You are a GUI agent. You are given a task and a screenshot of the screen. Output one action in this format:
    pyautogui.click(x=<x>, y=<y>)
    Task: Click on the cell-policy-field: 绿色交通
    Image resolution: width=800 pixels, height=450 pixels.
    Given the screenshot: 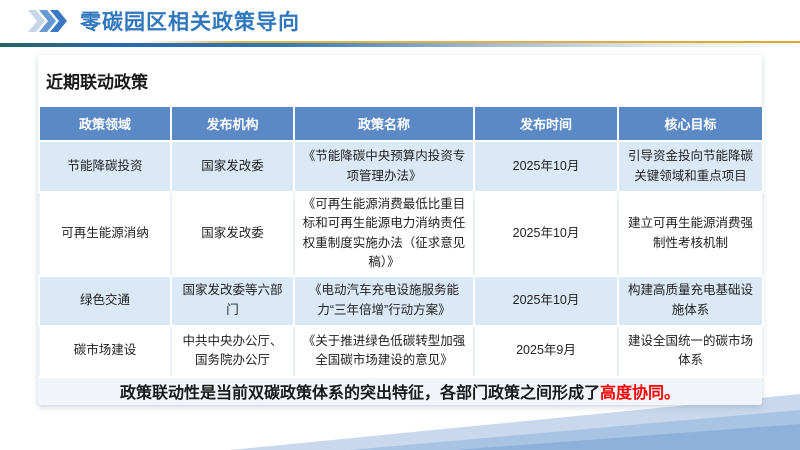 What is the action you would take?
    pyautogui.click(x=105, y=300)
    